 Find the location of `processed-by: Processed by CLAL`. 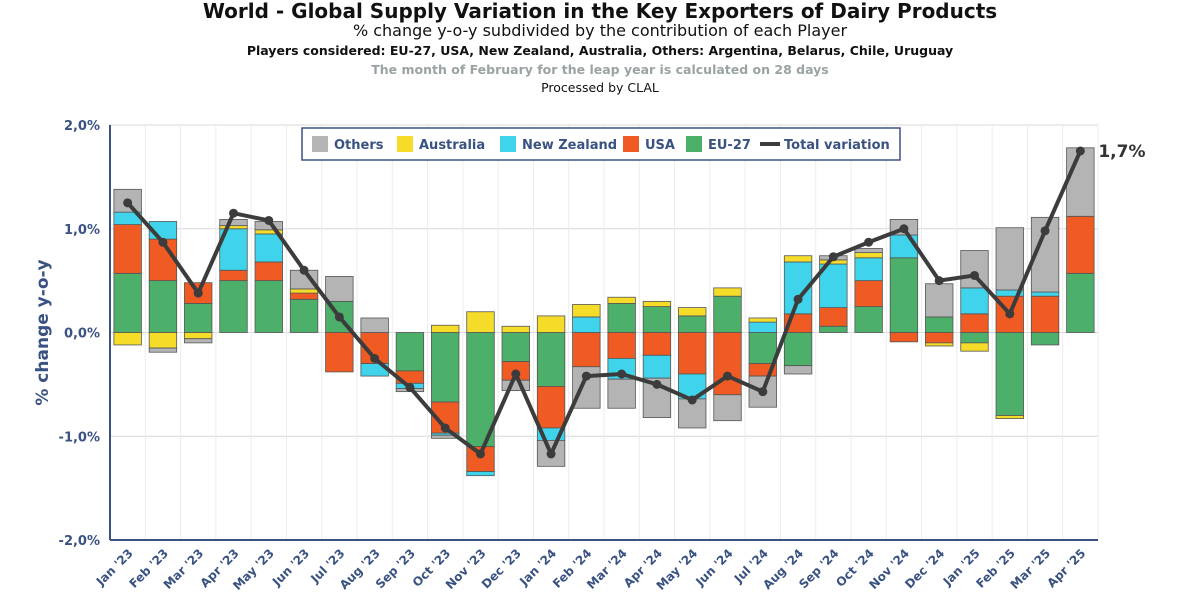

processed-by: Processed by CLAL is located at coordinates (600, 87).